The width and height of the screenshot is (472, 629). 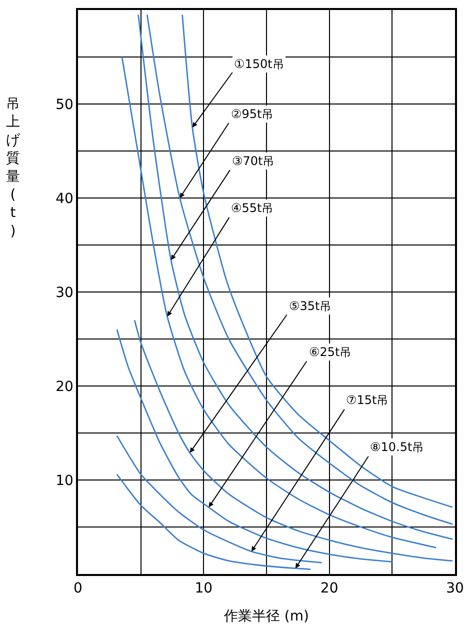 I want to click on annotation: ⑥25t吊, so click(x=330, y=352).